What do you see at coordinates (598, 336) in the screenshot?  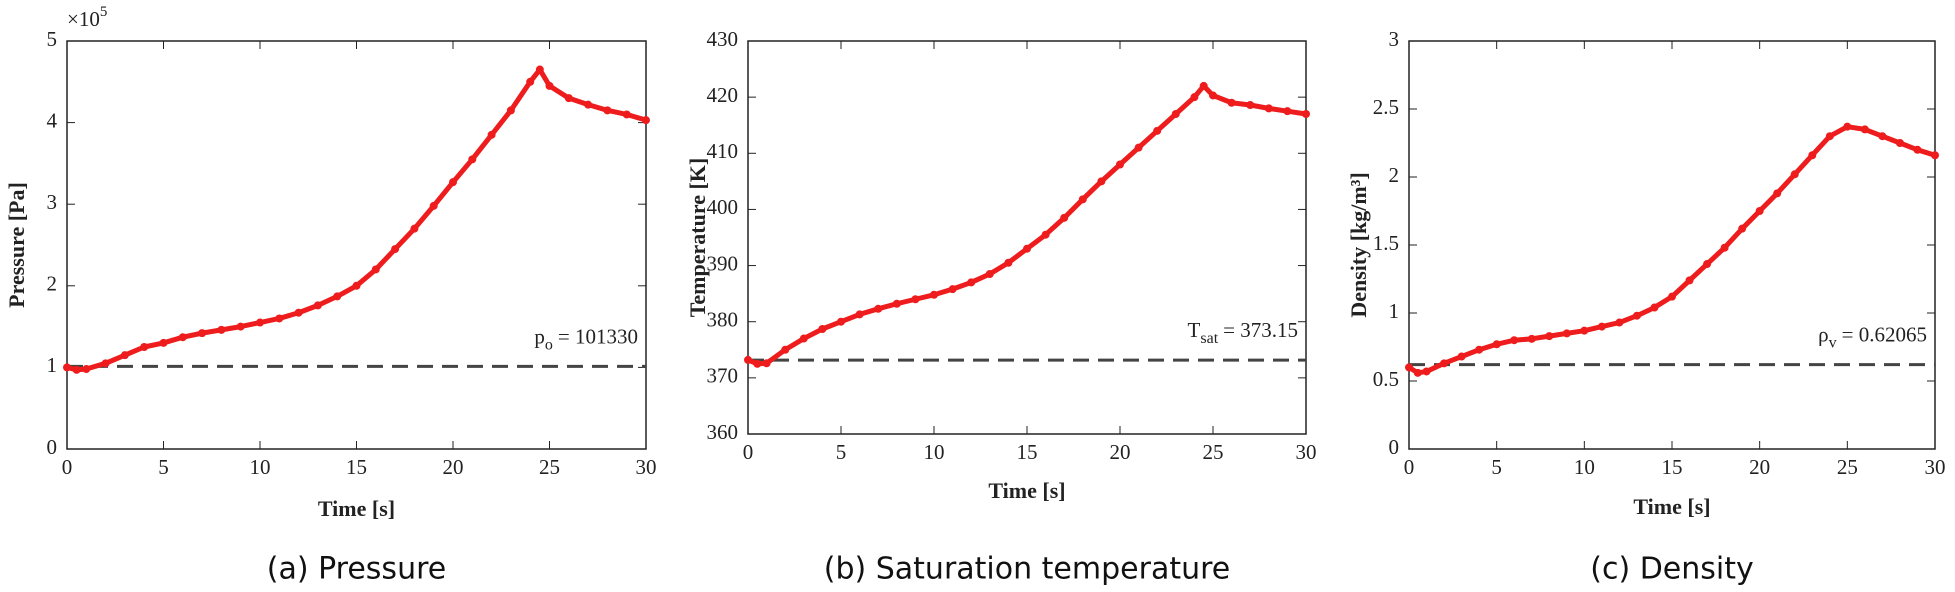 I see `reference-text: = 101330` at bounding box center [598, 336].